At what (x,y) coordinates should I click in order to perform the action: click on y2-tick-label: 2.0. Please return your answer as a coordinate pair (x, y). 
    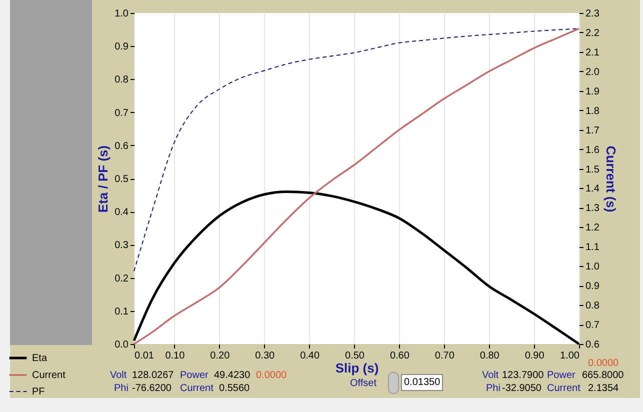
    Looking at the image, I should click on (593, 72).